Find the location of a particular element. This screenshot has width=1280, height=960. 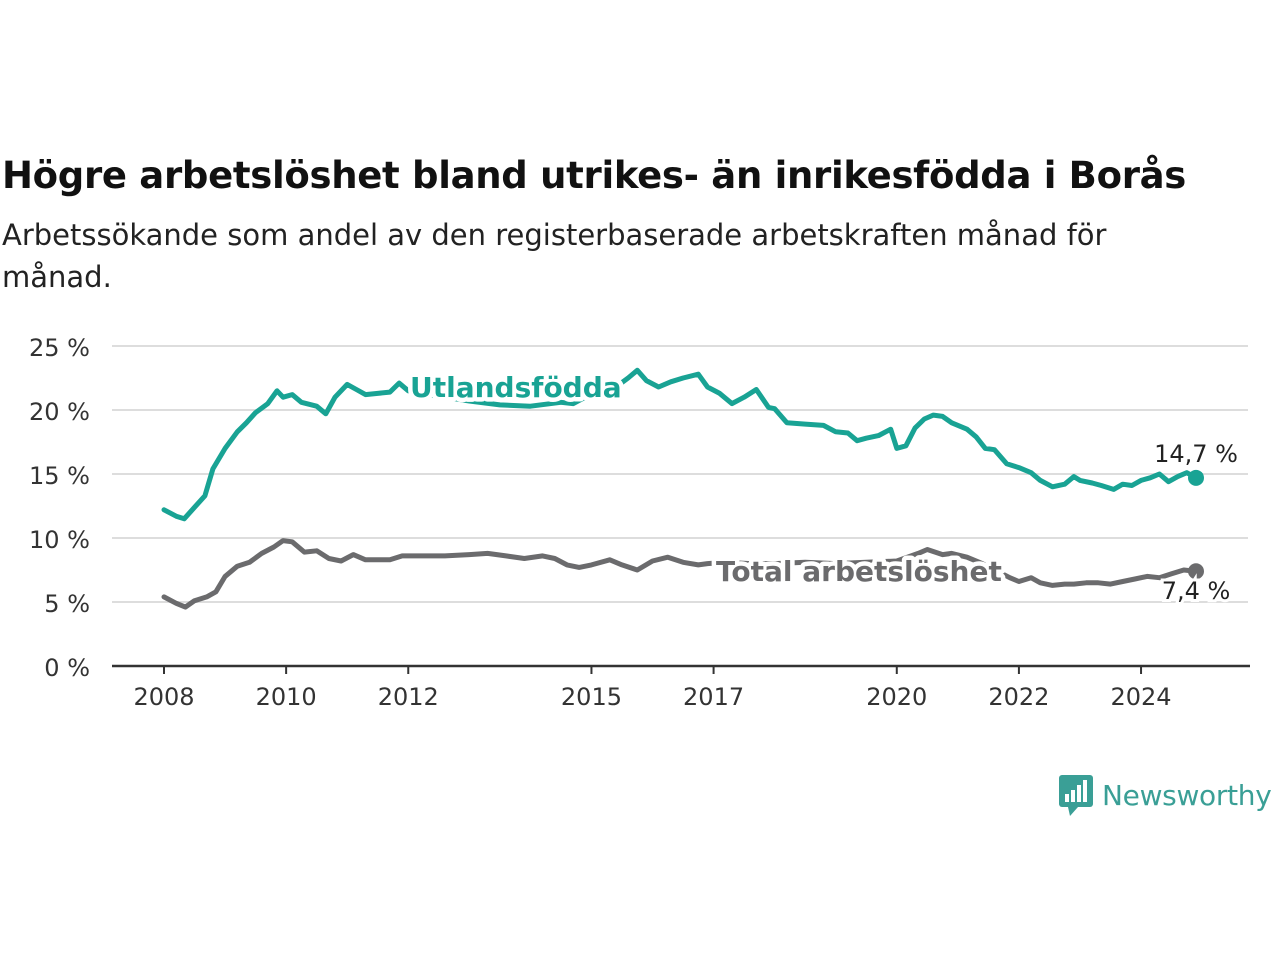

end-point-total is located at coordinates (1196, 571).